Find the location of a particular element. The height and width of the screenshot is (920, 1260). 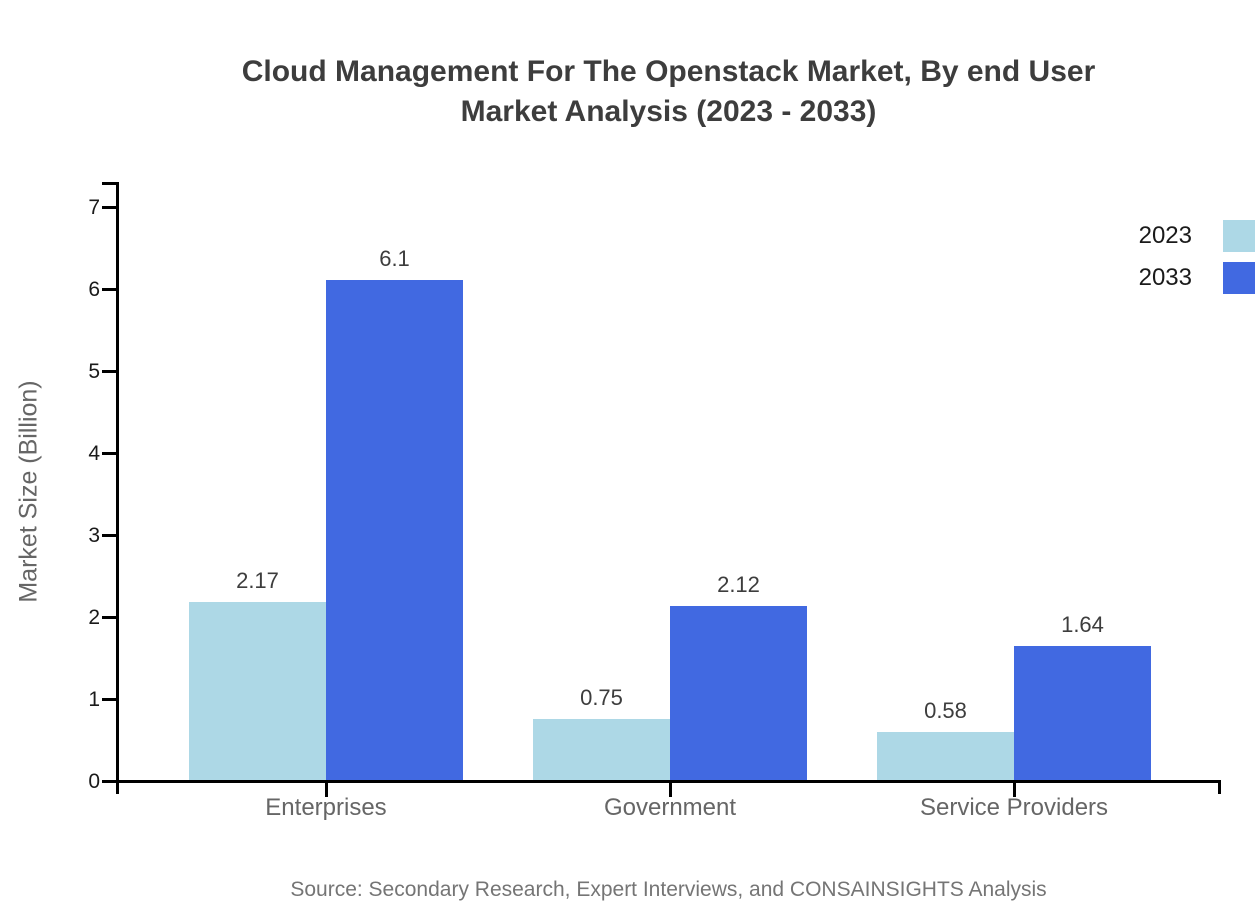

y-axis-tick-label: 6 is located at coordinates (94, 289).